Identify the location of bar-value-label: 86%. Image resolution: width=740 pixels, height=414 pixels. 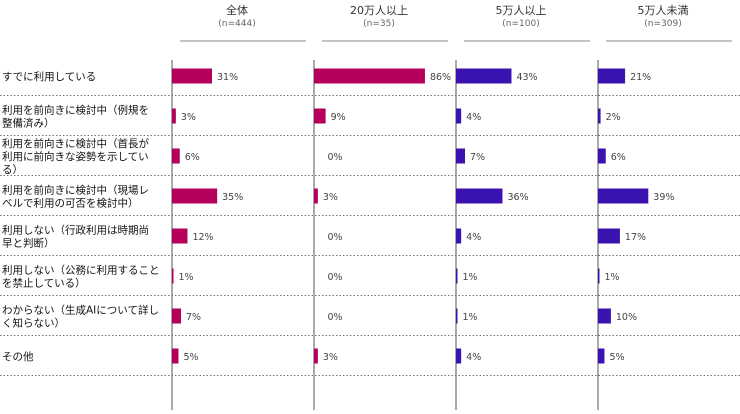
(440, 77).